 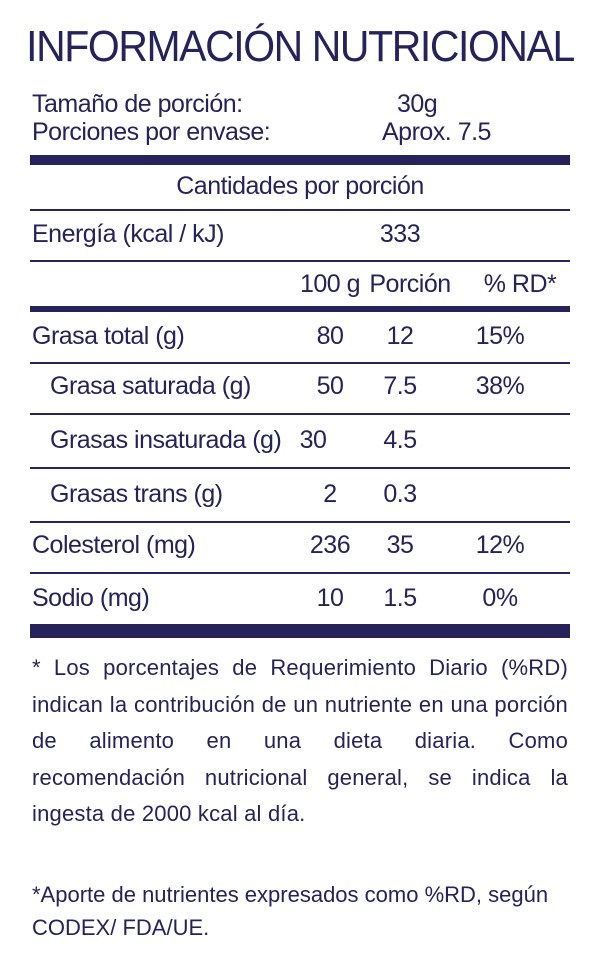 I want to click on nutrient-per100: 30, so click(x=313, y=440).